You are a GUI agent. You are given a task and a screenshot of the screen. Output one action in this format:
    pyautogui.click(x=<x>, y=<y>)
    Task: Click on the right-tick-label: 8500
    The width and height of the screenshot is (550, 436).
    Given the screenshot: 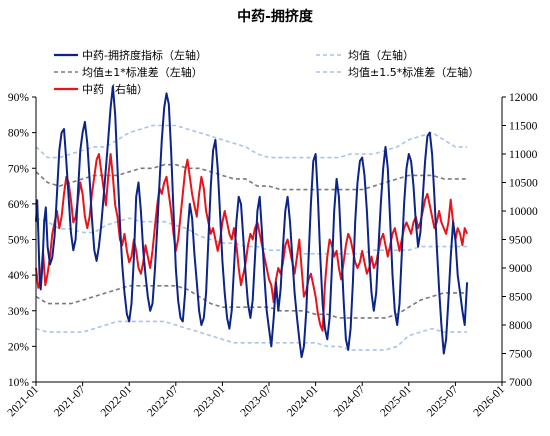 What is the action you would take?
    pyautogui.click(x=520, y=298)
    